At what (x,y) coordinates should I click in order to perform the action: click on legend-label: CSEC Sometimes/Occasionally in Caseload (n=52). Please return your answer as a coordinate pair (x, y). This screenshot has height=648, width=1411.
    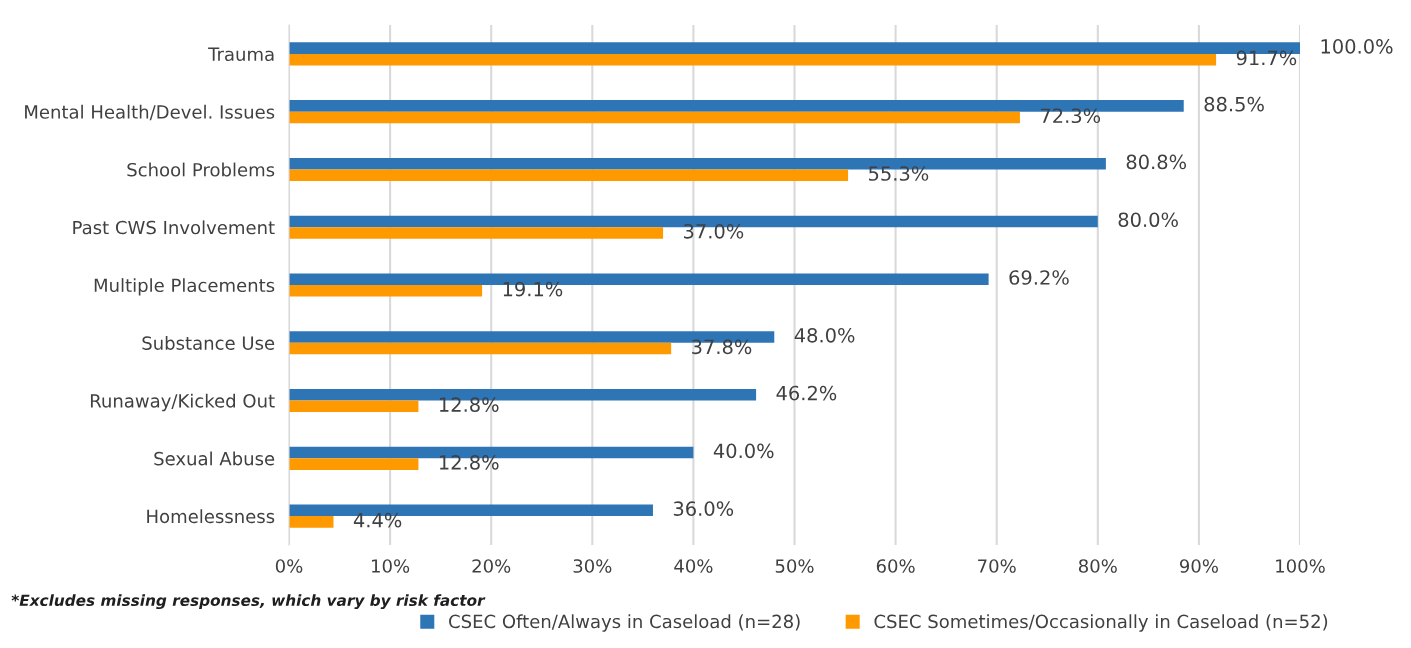
    Looking at the image, I should click on (1101, 623).